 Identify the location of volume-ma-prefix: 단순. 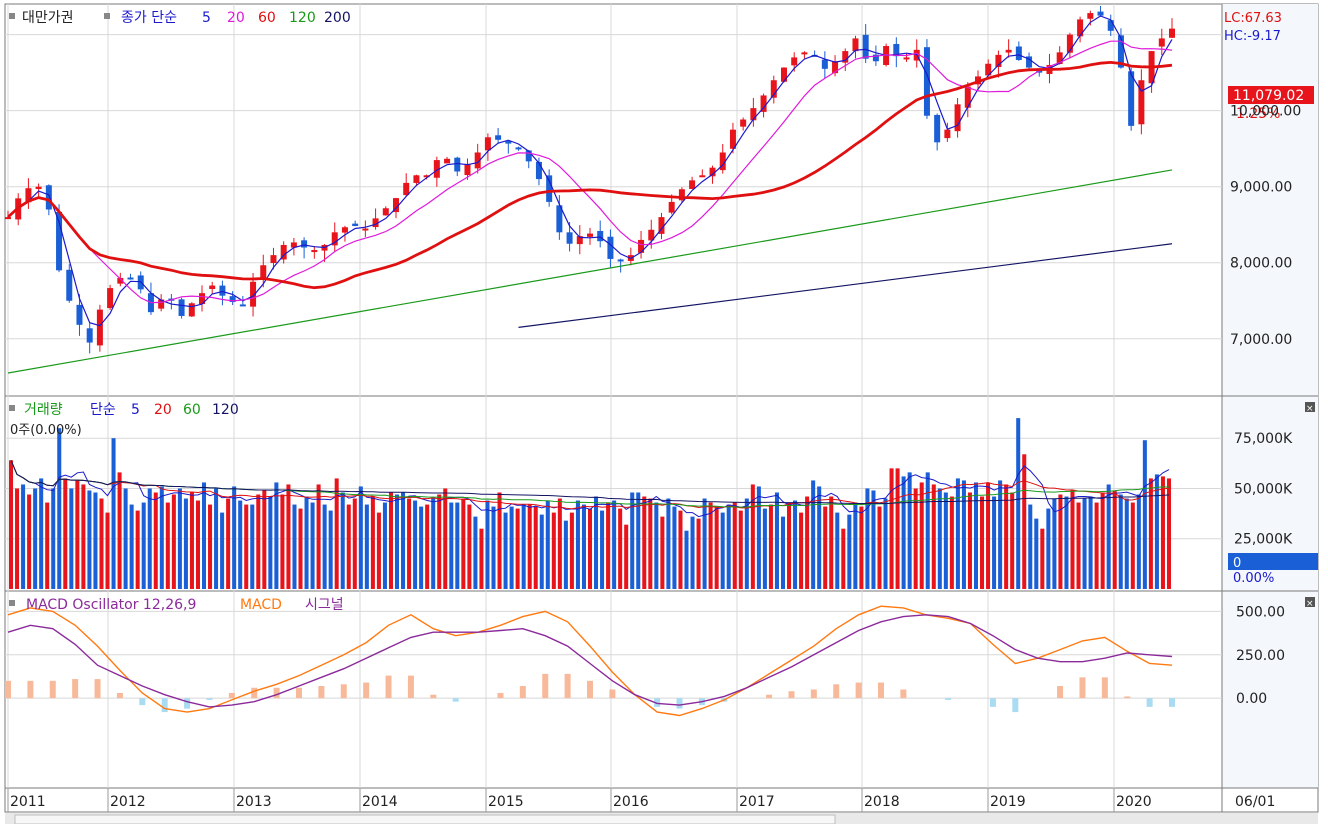
(103, 410).